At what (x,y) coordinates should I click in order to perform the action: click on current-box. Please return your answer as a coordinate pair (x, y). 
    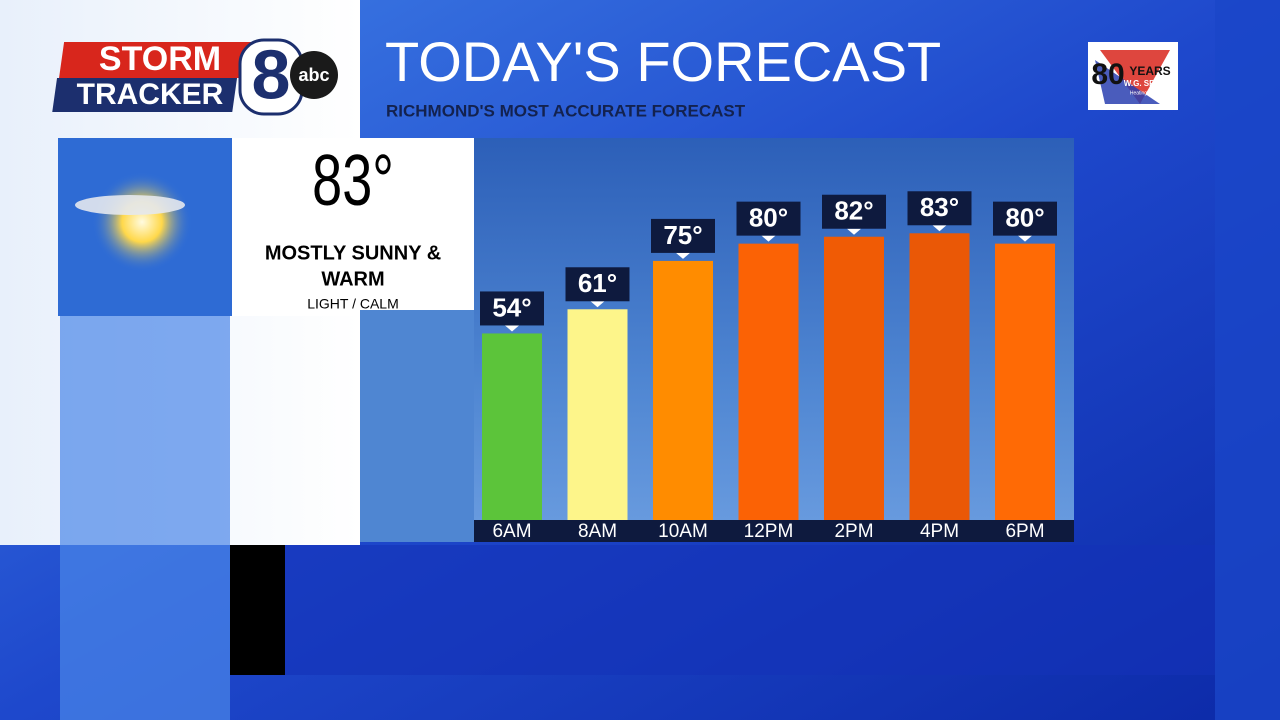
    Looking at the image, I should click on (353, 227).